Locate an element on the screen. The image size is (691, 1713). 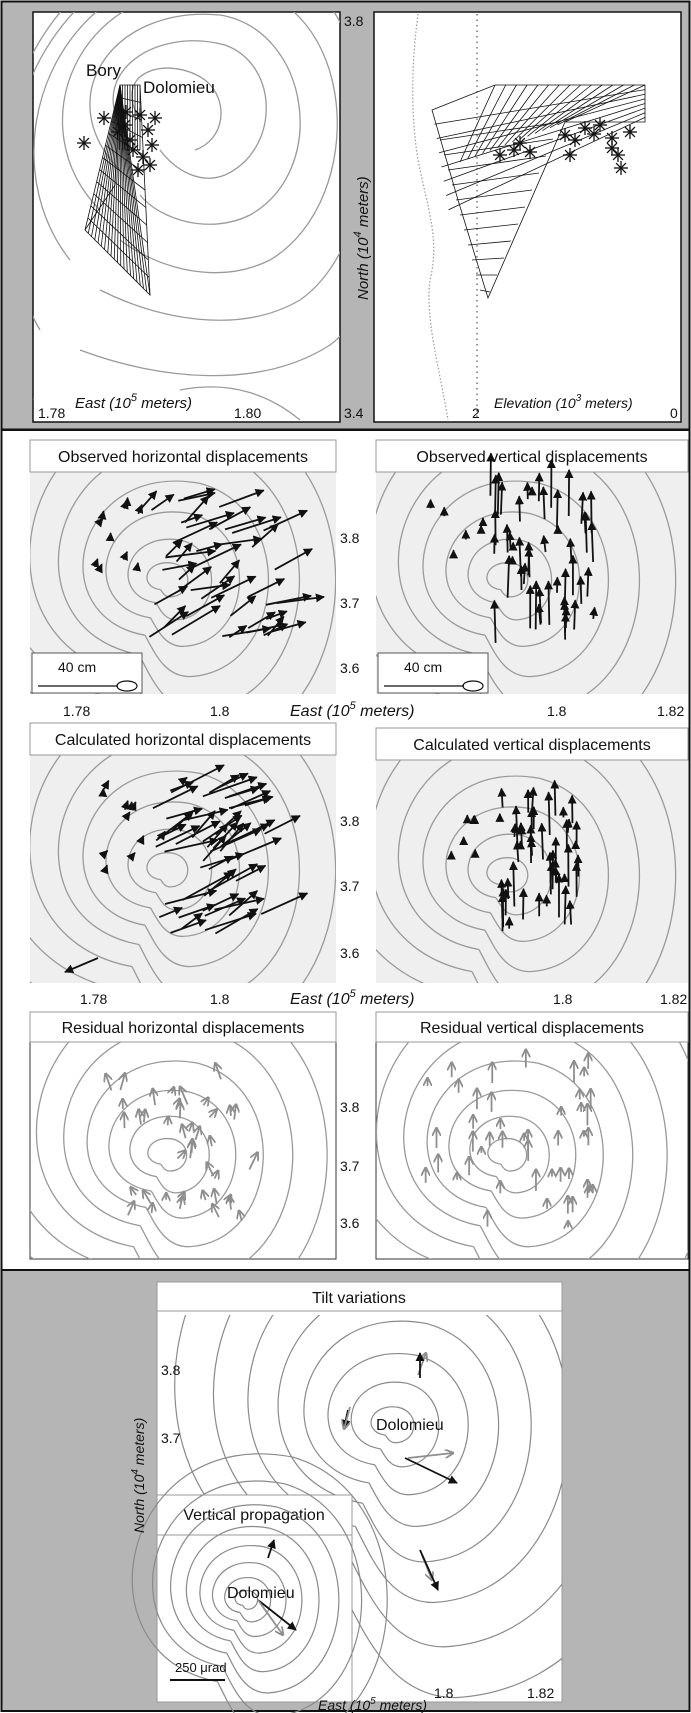
arrows-calc-h is located at coordinates (186, 868).